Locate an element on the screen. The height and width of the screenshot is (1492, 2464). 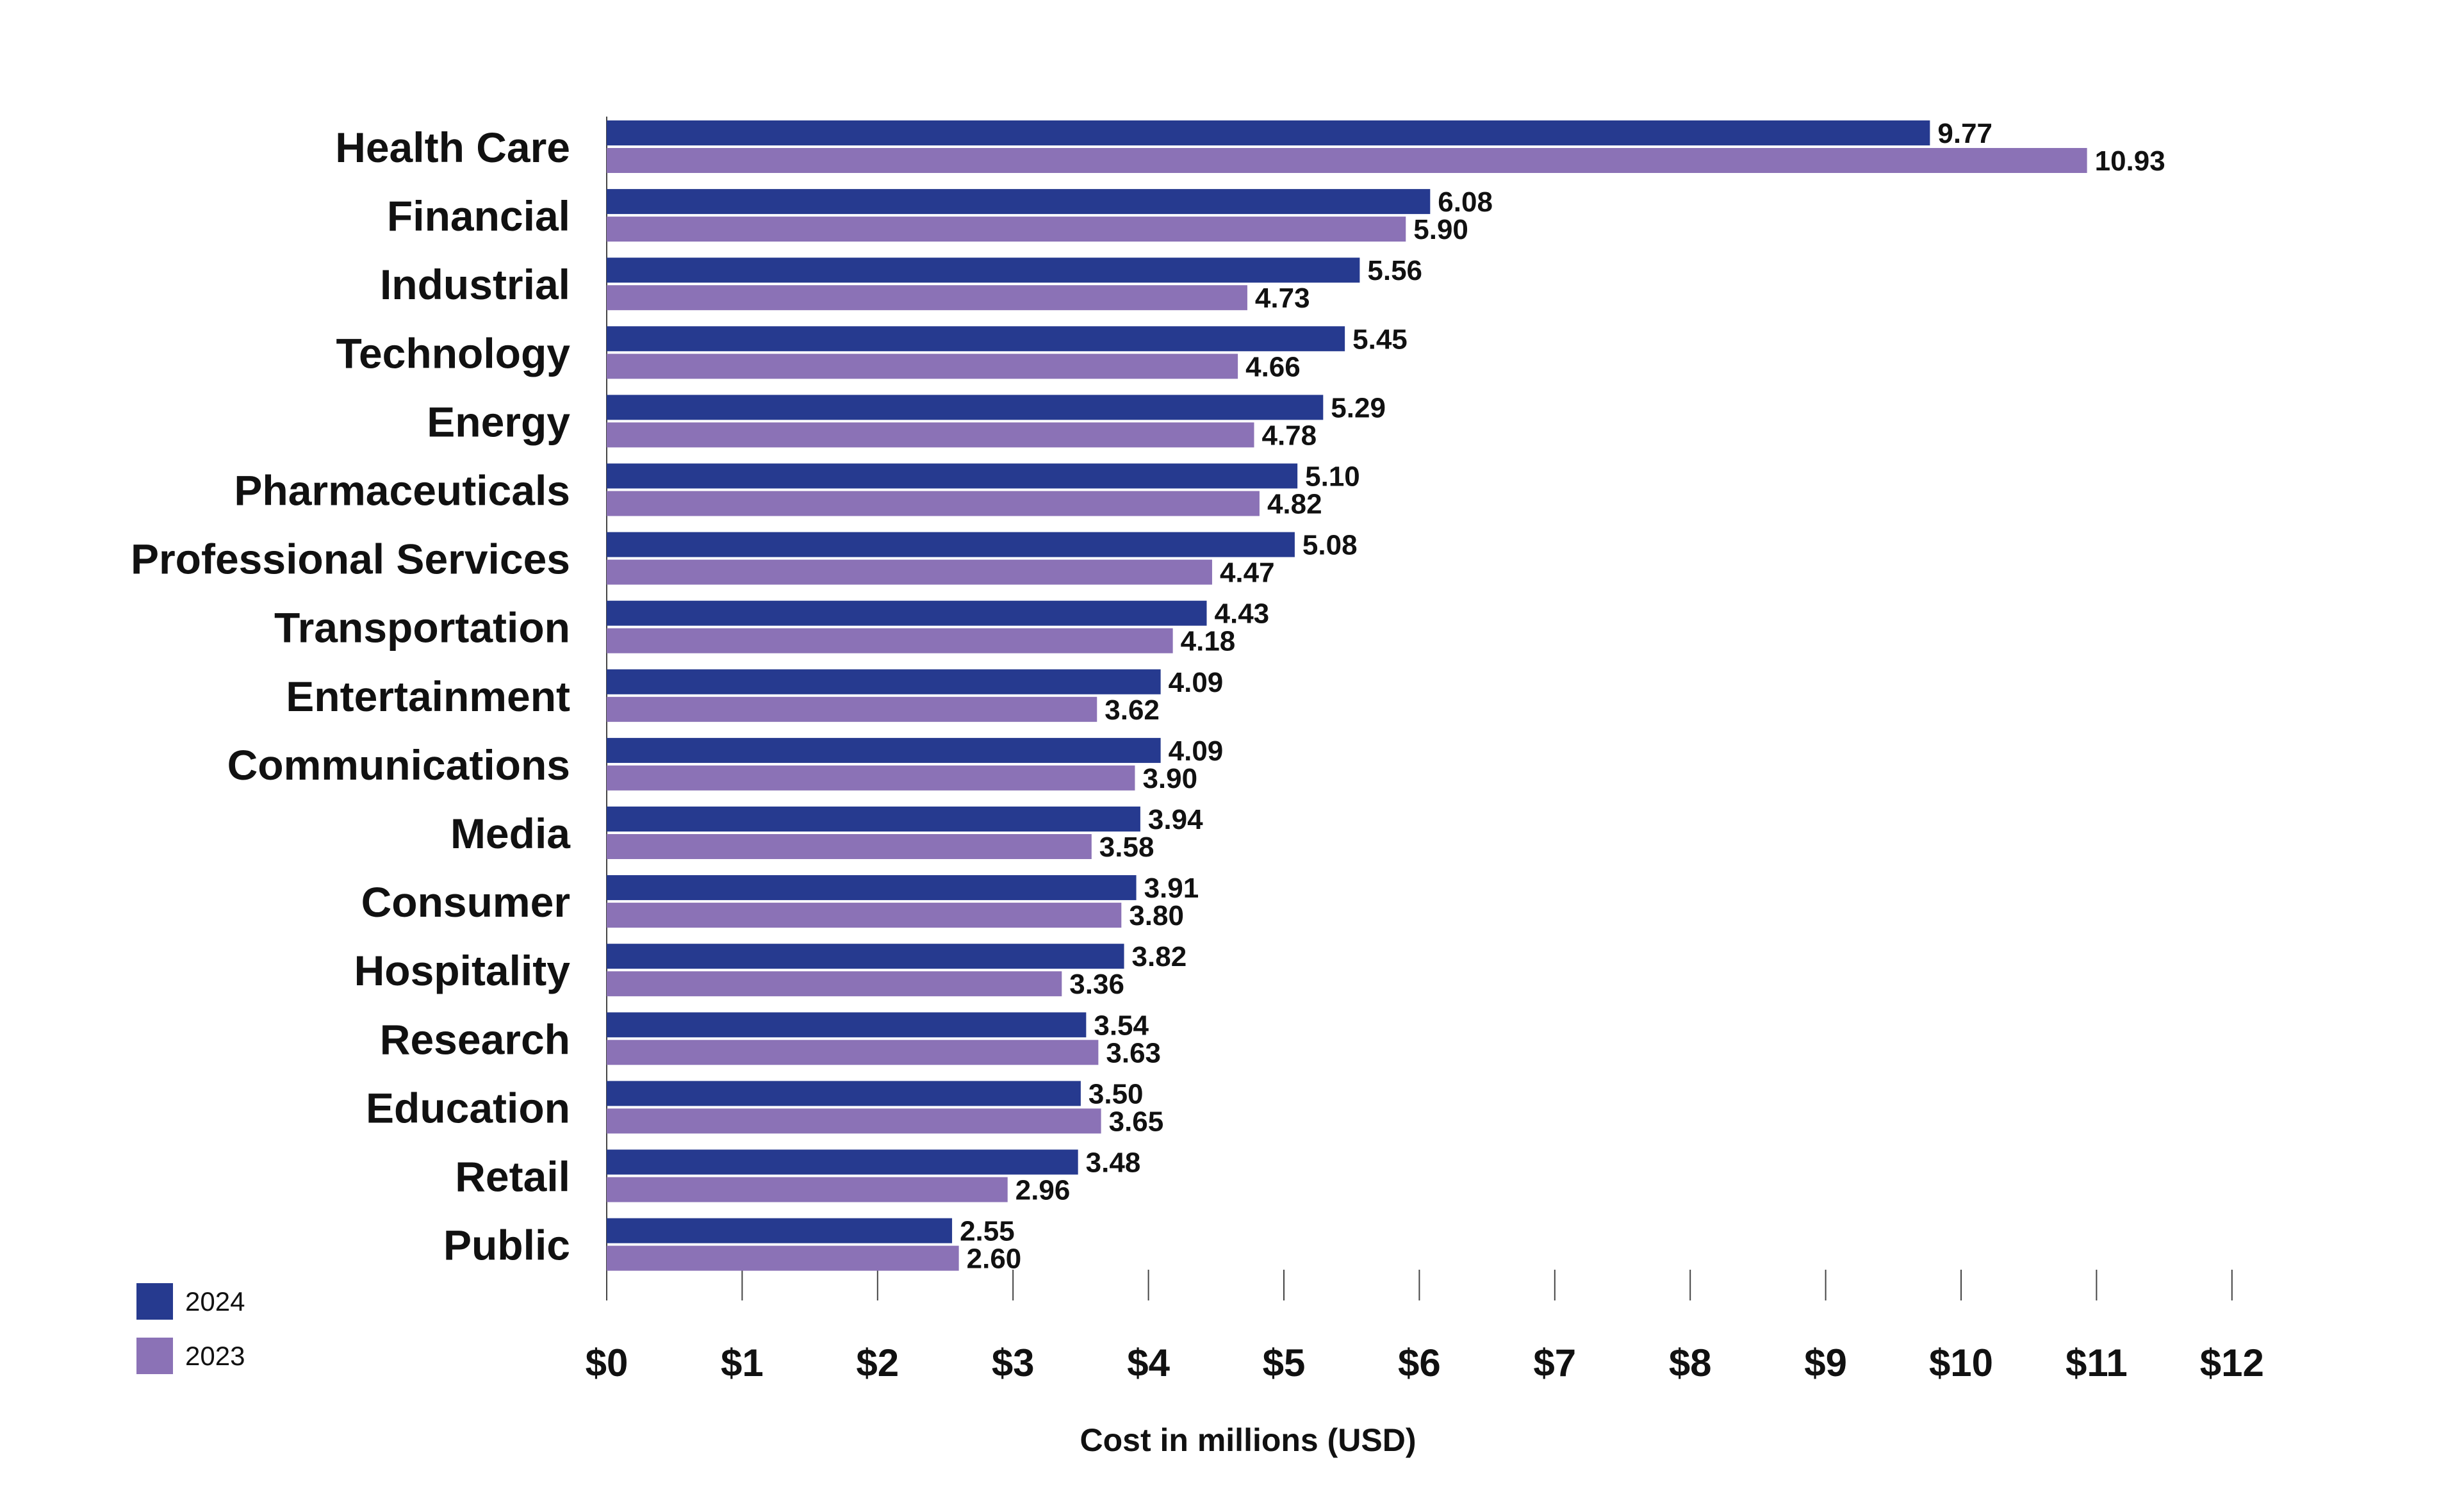
bar-entertainment-2023 is located at coordinates (852, 709).